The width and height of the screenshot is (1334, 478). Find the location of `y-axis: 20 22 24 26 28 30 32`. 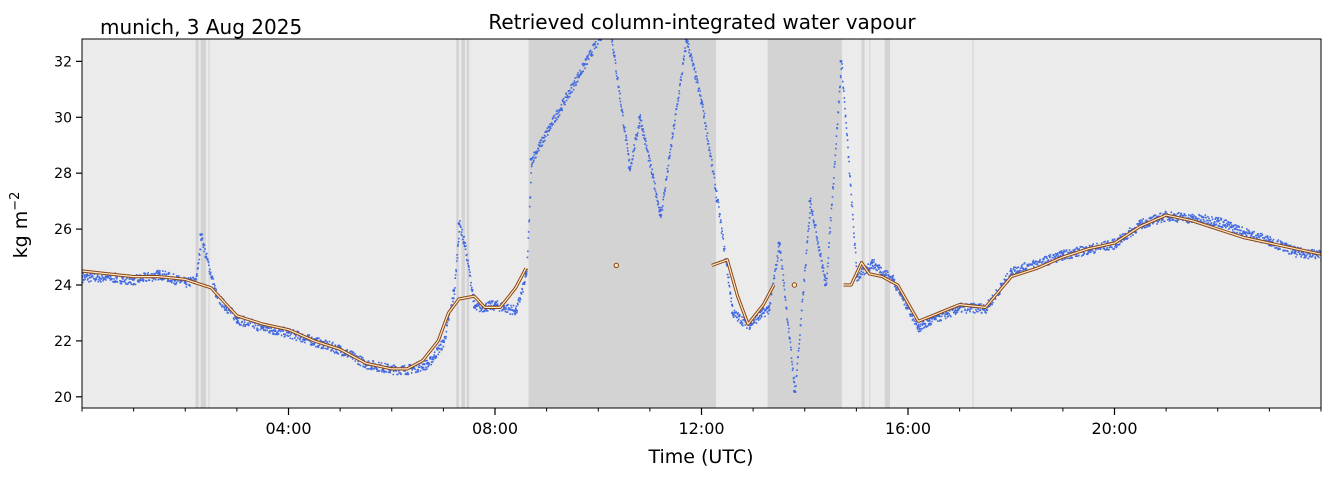

y-axis: 20 22 24 26 28 30 32 is located at coordinates (68, 230).